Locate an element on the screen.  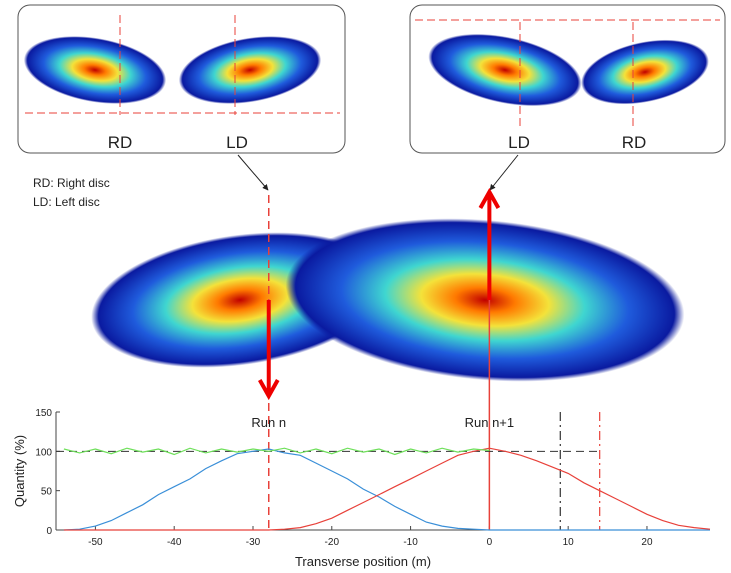
y-tick-label: 100 is located at coordinates (43, 452).